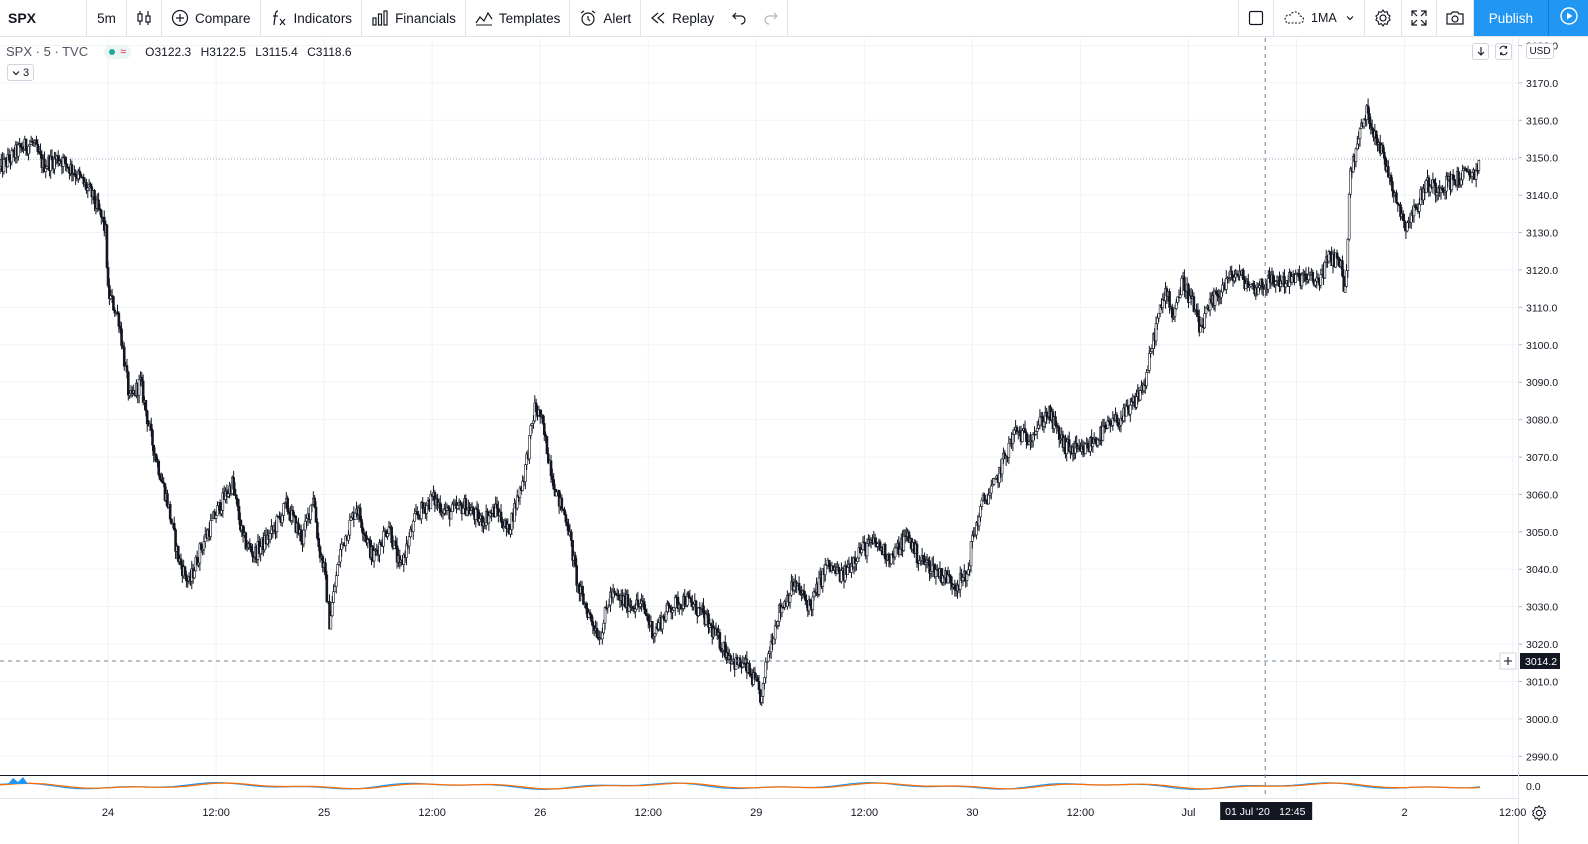 The image size is (1588, 844). Describe the element at coordinates (1503, 51) in the screenshot. I see `auto-scale-button` at that location.